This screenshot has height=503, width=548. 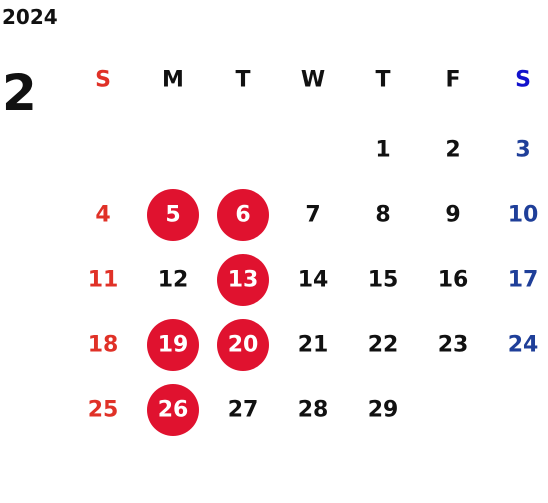 What do you see at coordinates (103, 280) in the screenshot?
I see `day-number: 11` at bounding box center [103, 280].